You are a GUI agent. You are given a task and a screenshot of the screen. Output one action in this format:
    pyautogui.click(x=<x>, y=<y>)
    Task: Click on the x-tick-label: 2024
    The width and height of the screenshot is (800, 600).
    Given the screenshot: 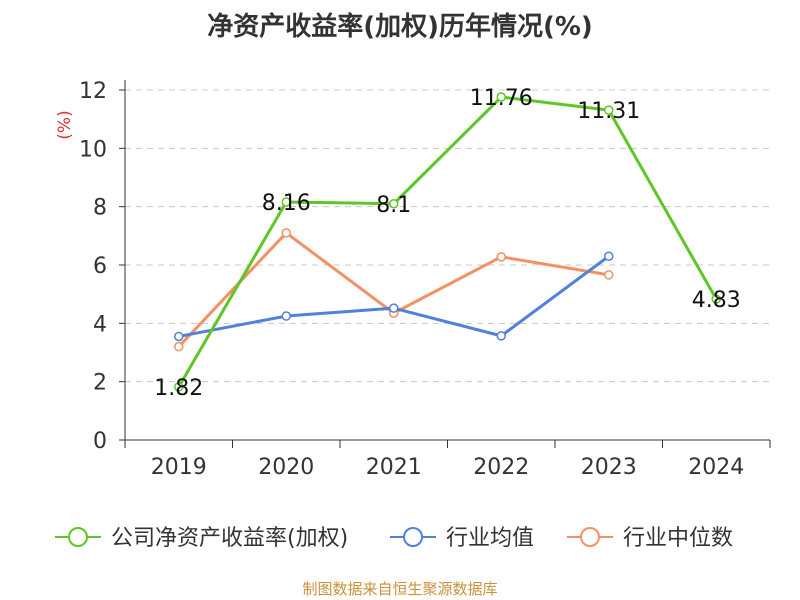 What is the action you would take?
    pyautogui.click(x=716, y=467)
    